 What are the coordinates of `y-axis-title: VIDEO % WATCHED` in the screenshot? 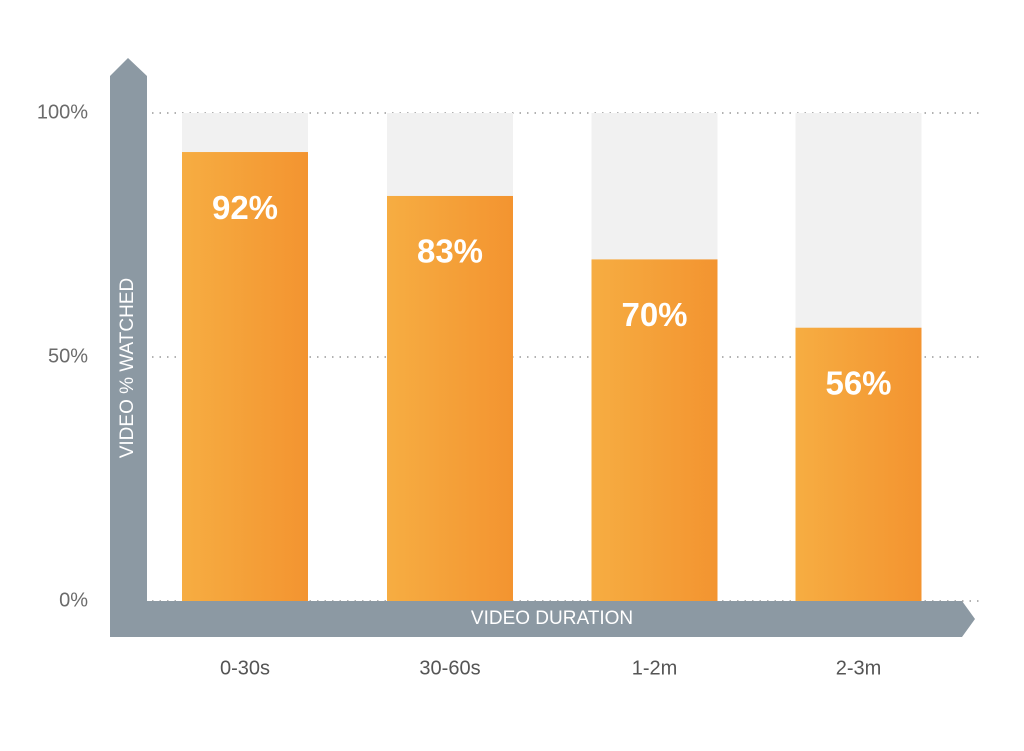 It's located at (127, 368).